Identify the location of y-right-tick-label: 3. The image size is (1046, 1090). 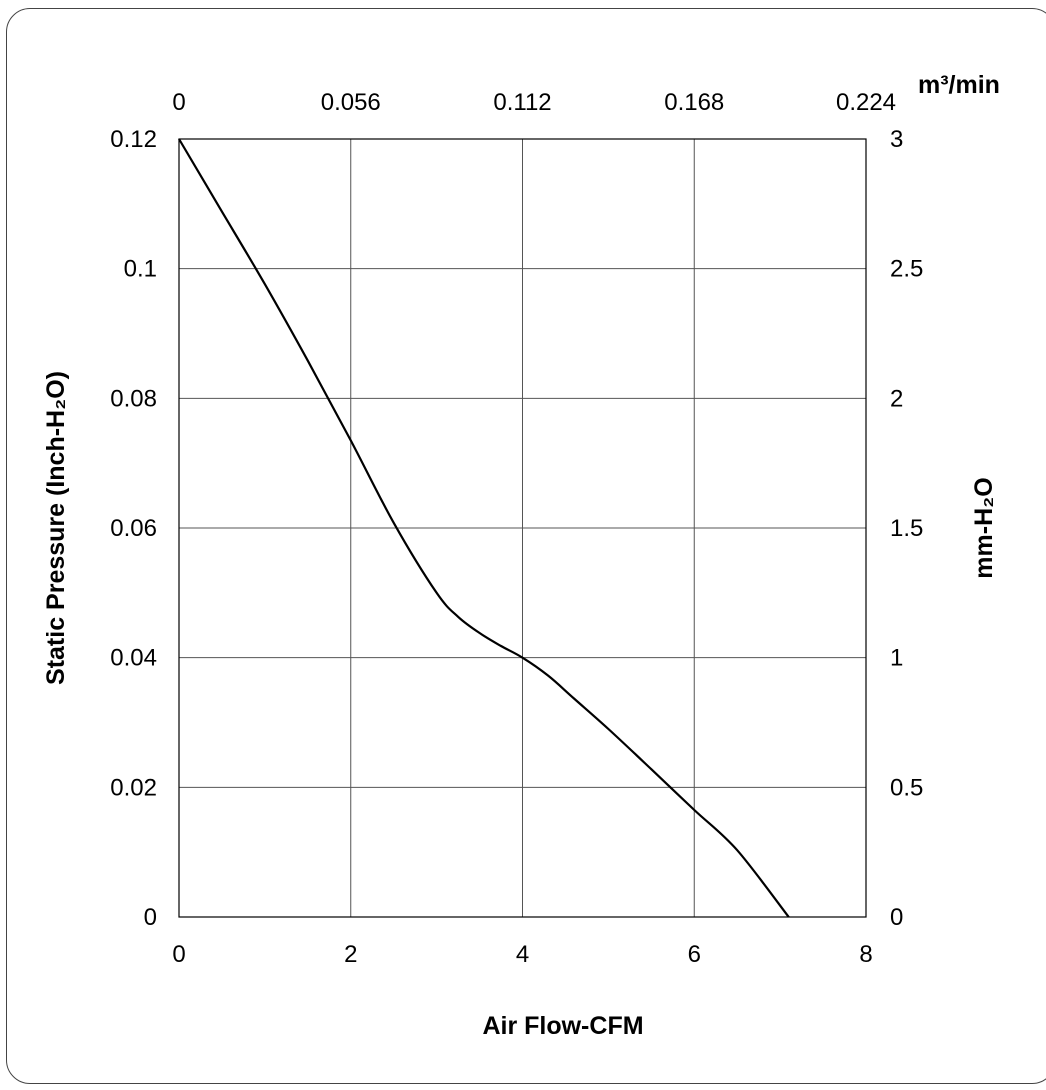
(896, 139).